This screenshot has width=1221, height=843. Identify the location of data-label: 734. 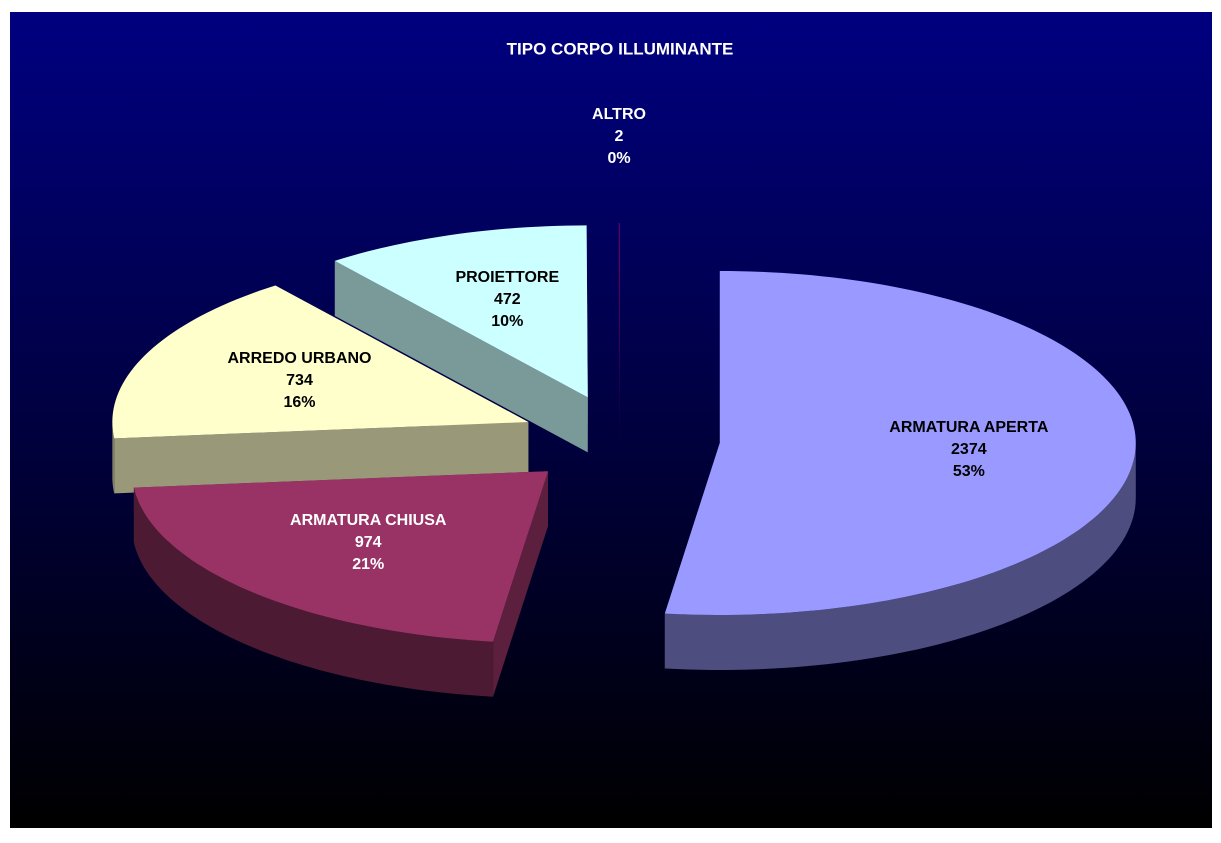
(299, 380).